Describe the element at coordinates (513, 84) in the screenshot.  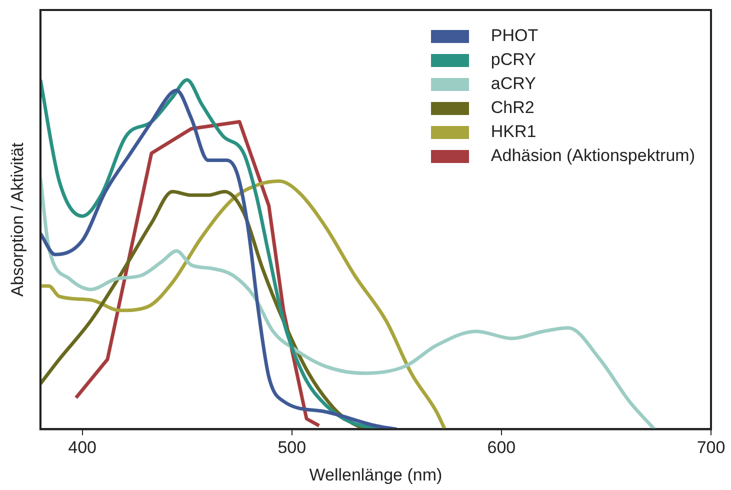
I see `legend-label: aCRY` at that location.